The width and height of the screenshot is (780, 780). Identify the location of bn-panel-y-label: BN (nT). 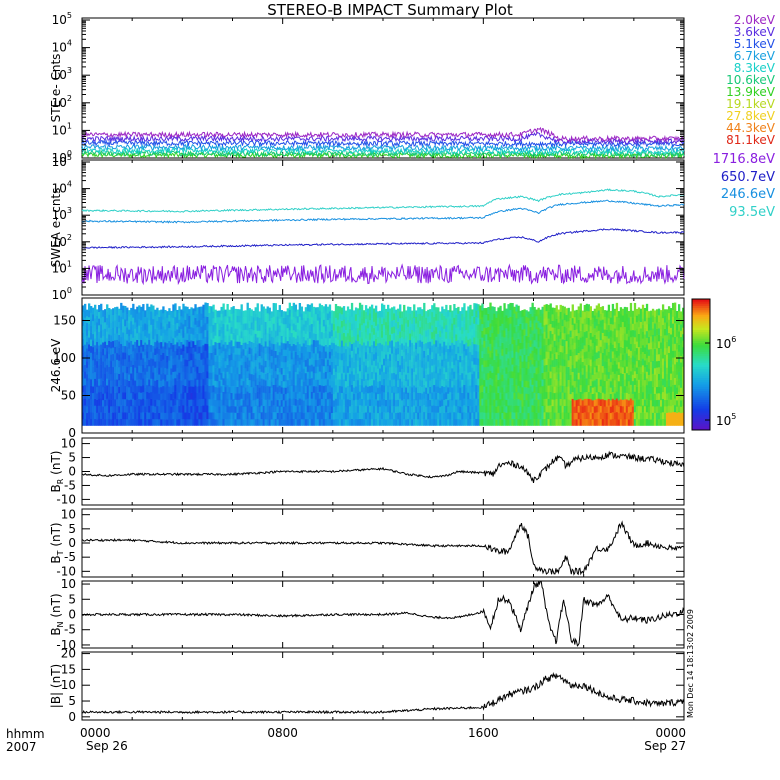
(57, 614).